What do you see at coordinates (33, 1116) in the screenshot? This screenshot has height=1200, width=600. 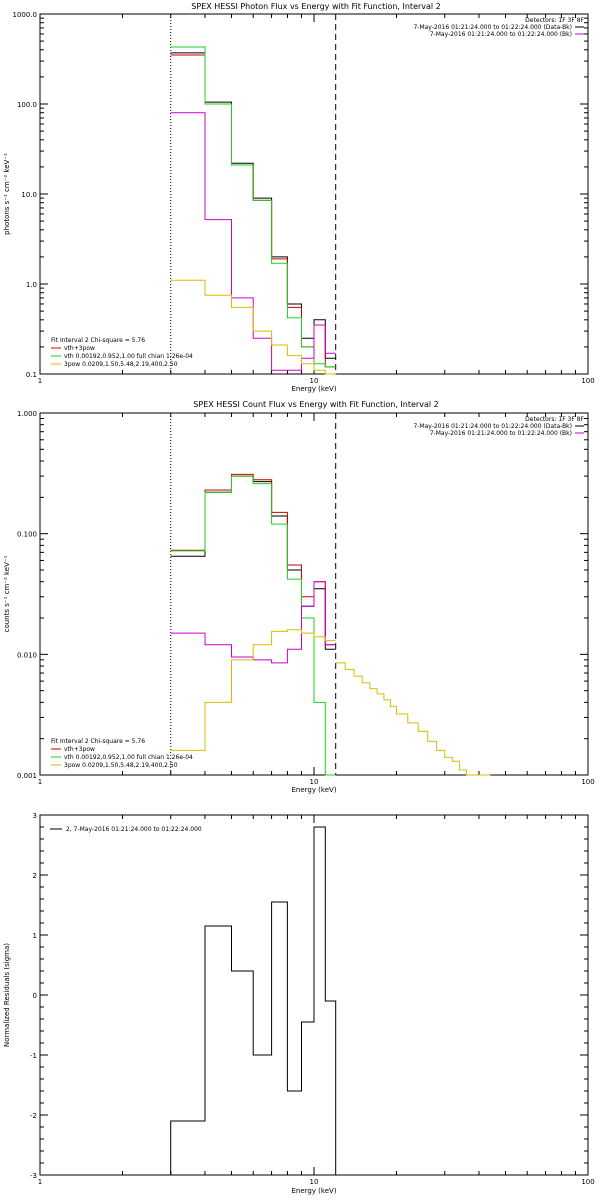 I see `y-tick-label: -2` at bounding box center [33, 1116].